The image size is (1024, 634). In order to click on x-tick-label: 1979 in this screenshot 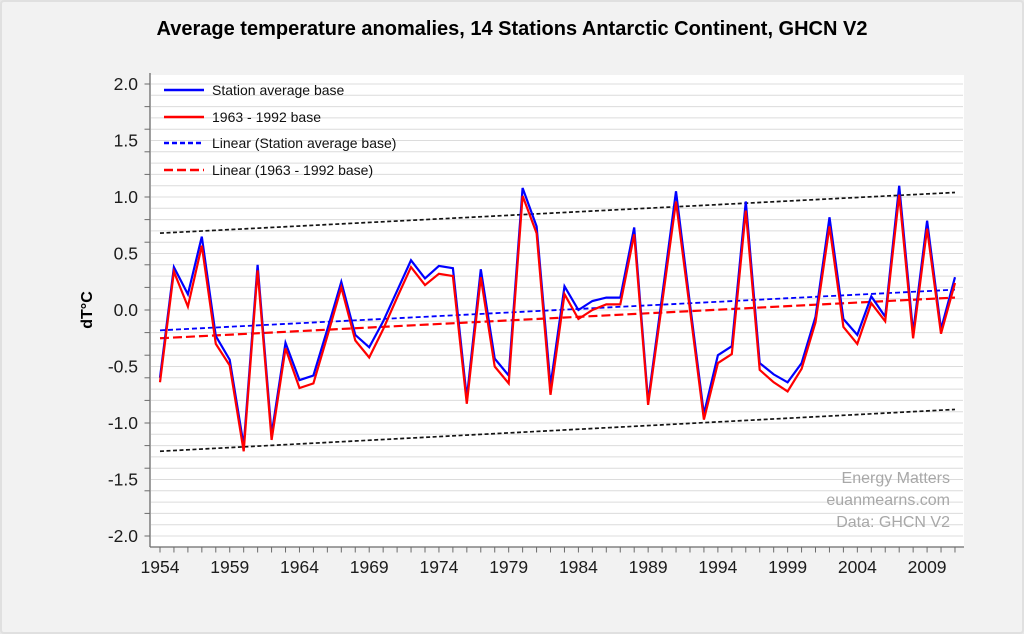, I will do `click(508, 567)`.